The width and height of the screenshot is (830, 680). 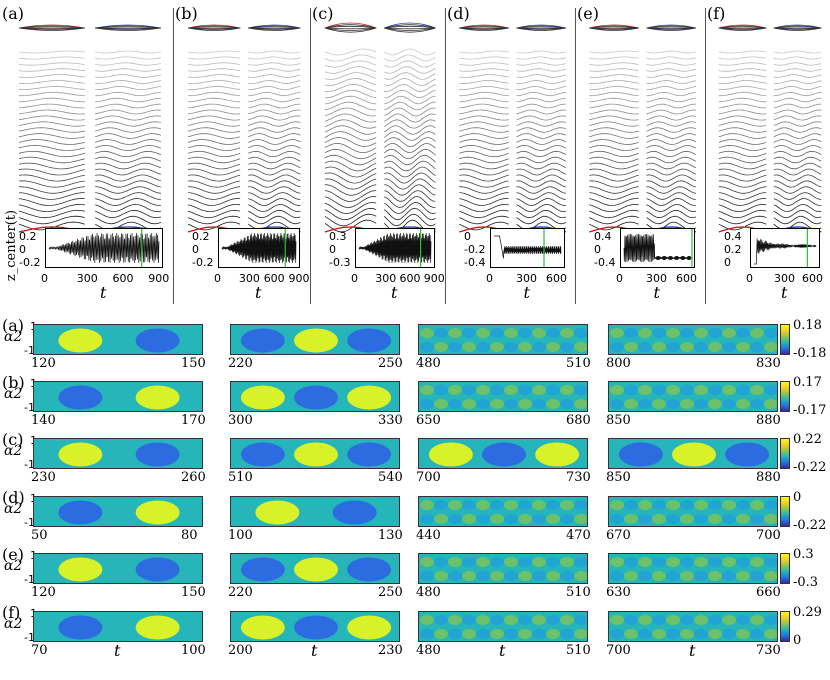 What do you see at coordinates (189, 535) in the screenshot?
I see `heatmap-x-tick-end: 80` at bounding box center [189, 535].